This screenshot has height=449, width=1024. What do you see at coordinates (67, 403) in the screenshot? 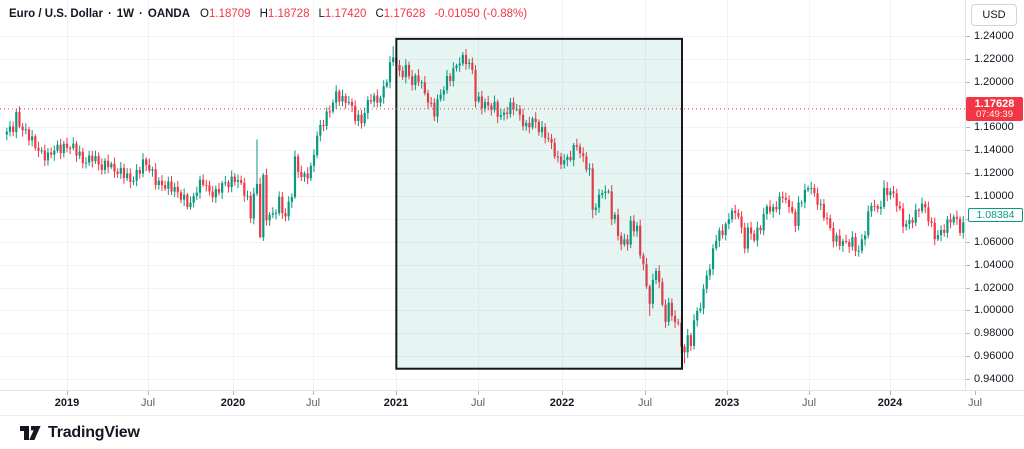
I see `time-axis-year-label: 2019` at bounding box center [67, 403].